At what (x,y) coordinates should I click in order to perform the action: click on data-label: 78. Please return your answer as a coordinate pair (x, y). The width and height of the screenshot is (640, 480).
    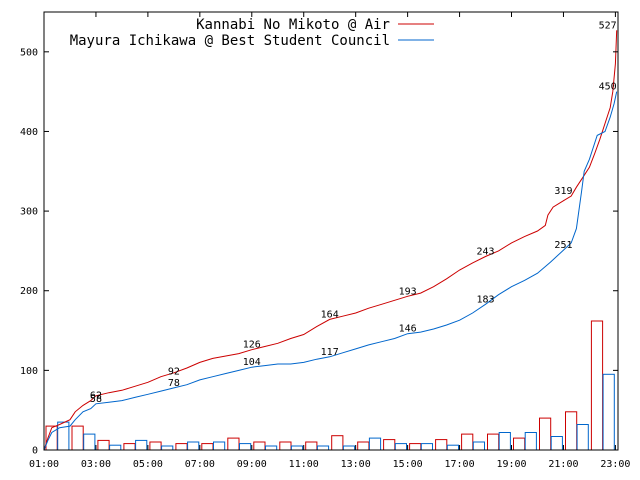
    Looking at the image, I should click on (174, 383).